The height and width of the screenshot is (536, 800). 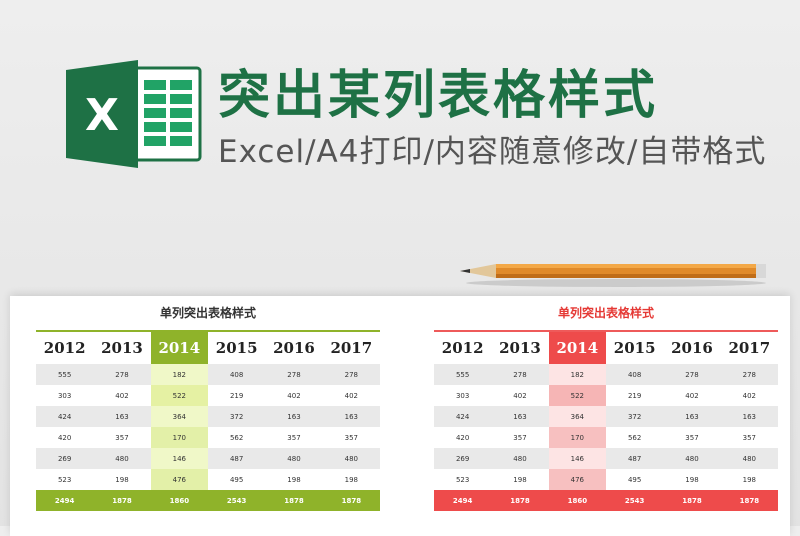 I want to click on year-header-row: 2012 2013 2014 2015 2016 2017, so click(x=606, y=347).